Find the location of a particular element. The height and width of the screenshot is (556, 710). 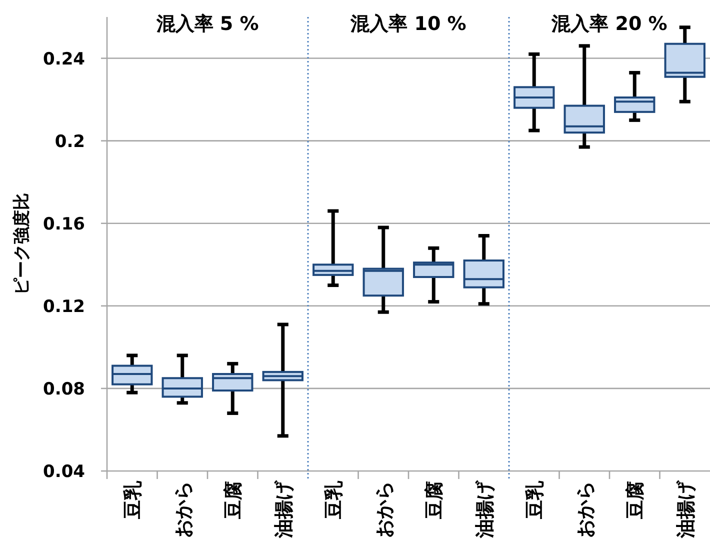

y-tick-label: 0.24 is located at coordinates (64, 59).